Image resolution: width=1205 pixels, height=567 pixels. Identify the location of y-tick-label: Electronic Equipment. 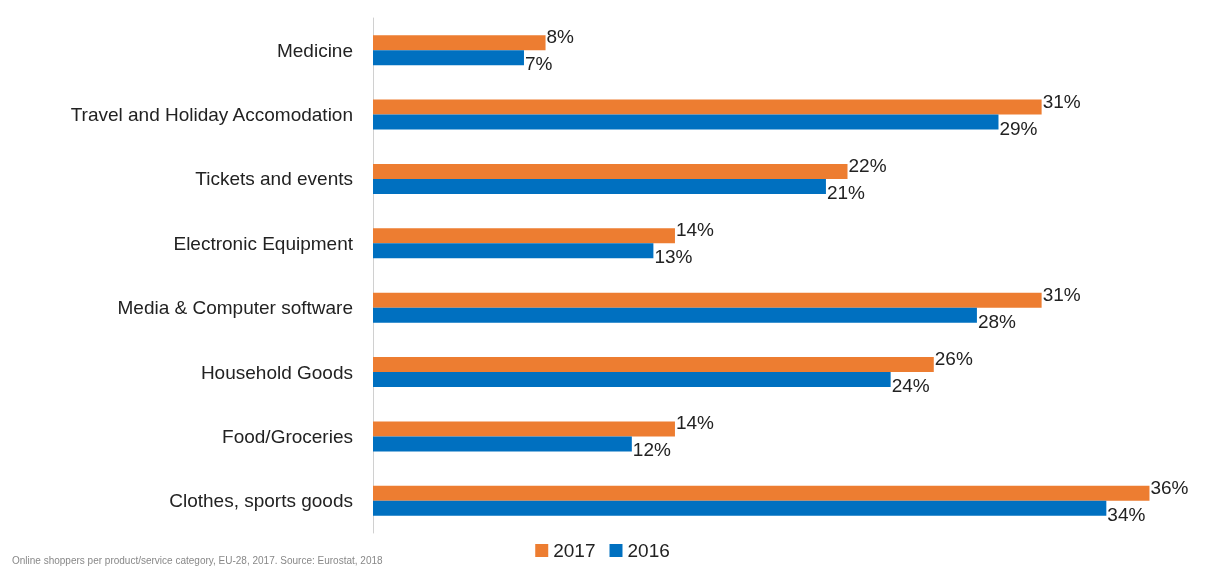
(263, 243).